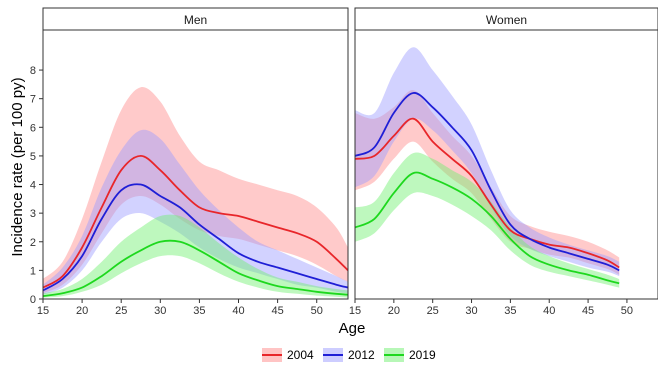 This screenshot has height=373, width=658. Describe the element at coordinates (33, 214) in the screenshot. I see `y-tick-label: 3` at that location.